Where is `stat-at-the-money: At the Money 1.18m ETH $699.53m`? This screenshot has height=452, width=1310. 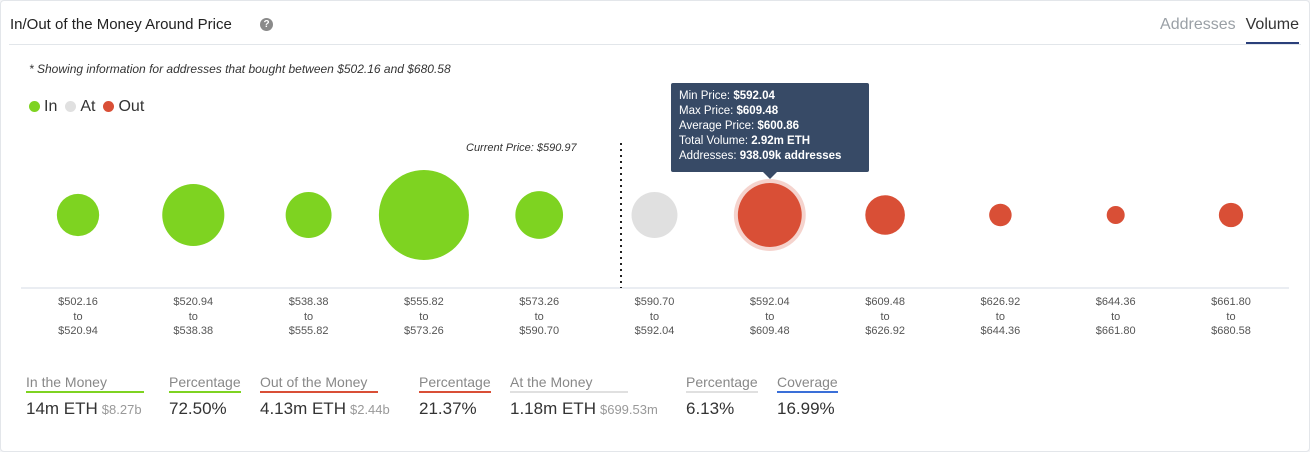
stat-at-the-money: At the Money 1.18m ETH $699.53m is located at coordinates (584, 396).